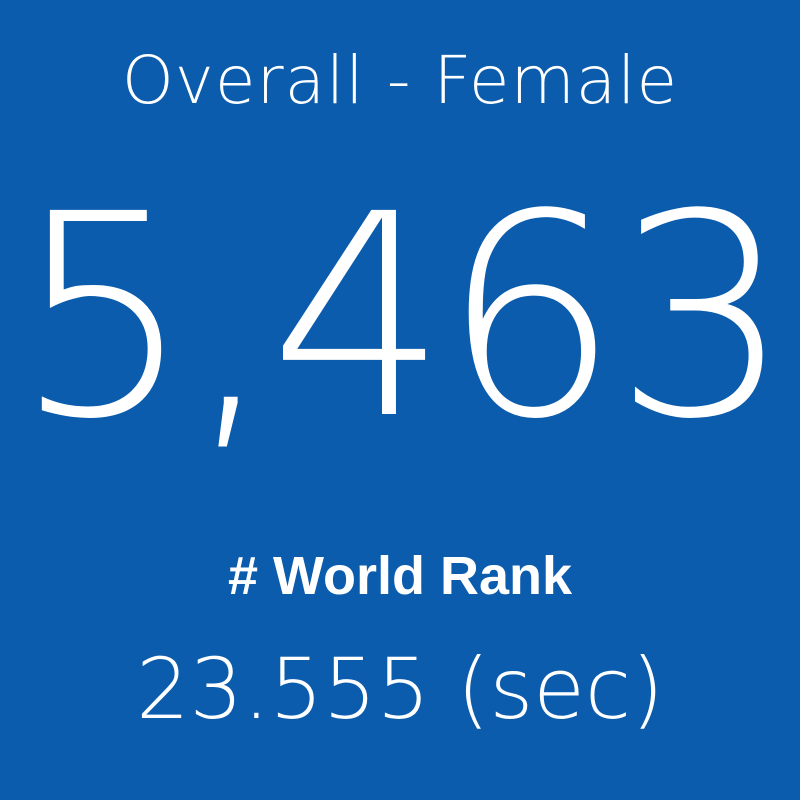 The width and height of the screenshot is (800, 800). I want to click on tile-label: # World Rank, so click(400, 576).